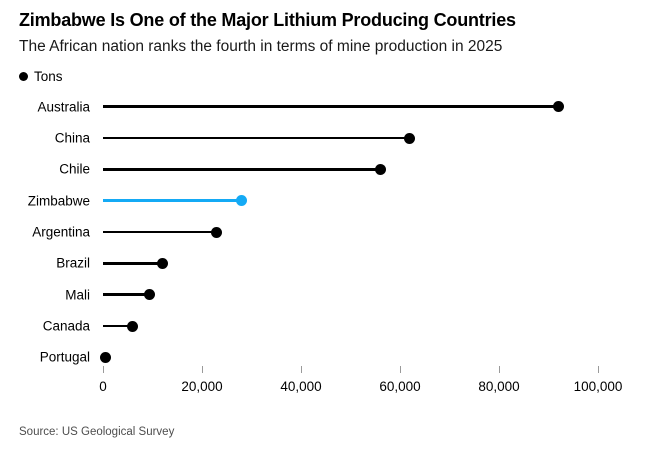 This screenshot has width=650, height=455. What do you see at coordinates (61, 232) in the screenshot?
I see `category-label: Argentina` at bounding box center [61, 232].